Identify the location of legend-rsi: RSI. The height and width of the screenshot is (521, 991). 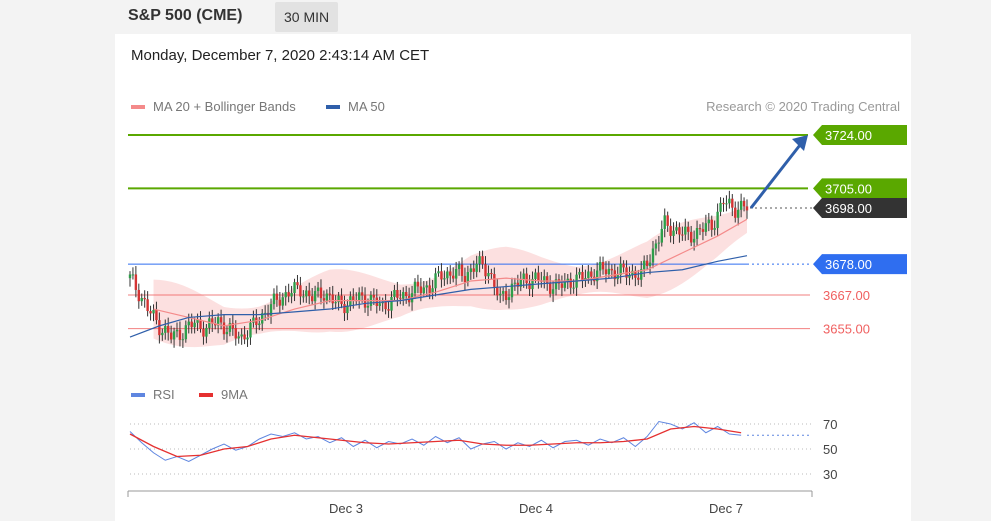
(153, 394).